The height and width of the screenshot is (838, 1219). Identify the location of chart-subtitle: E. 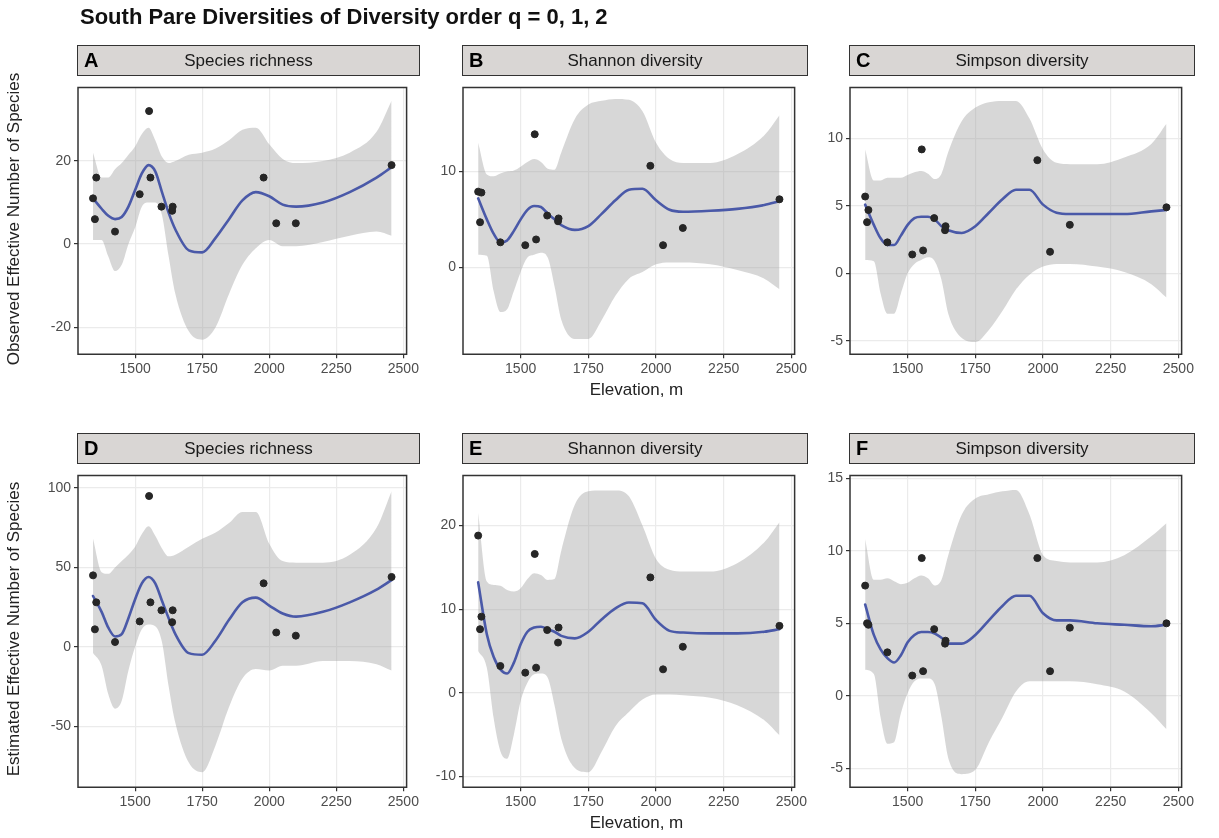
(476, 448).